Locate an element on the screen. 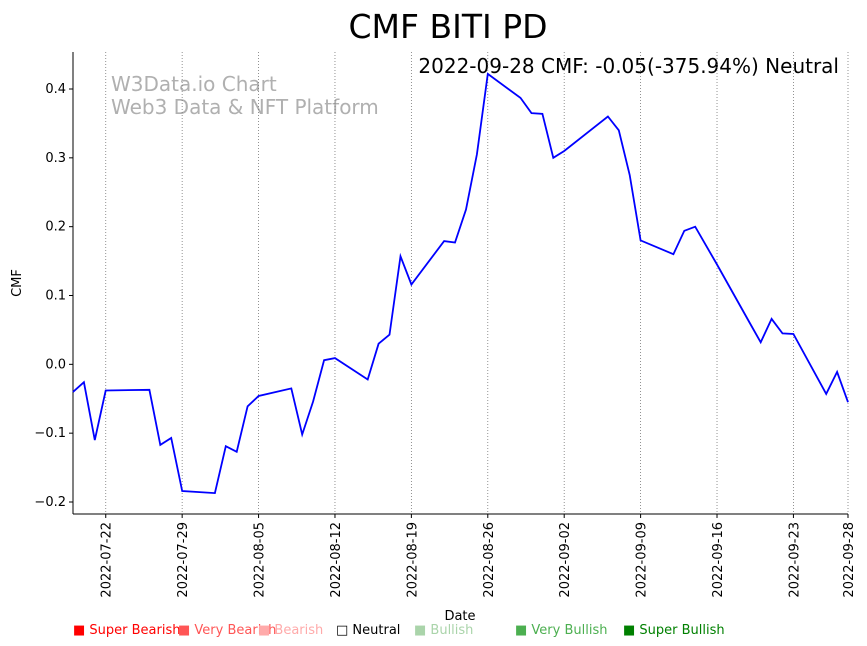  x-tick-label: 2022-09-23 is located at coordinates (794, 560).